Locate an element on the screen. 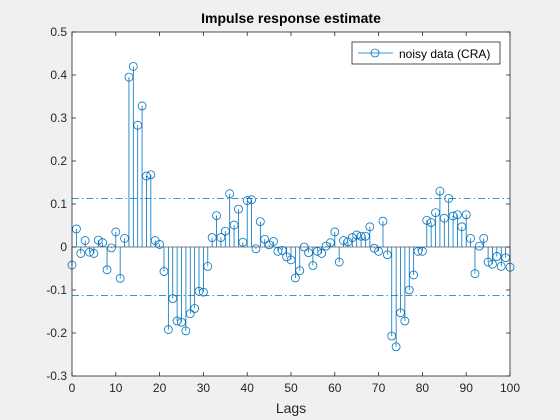 Image resolution: width=560 pixels, height=420 pixels. x-tick-label: 50 is located at coordinates (291, 388).